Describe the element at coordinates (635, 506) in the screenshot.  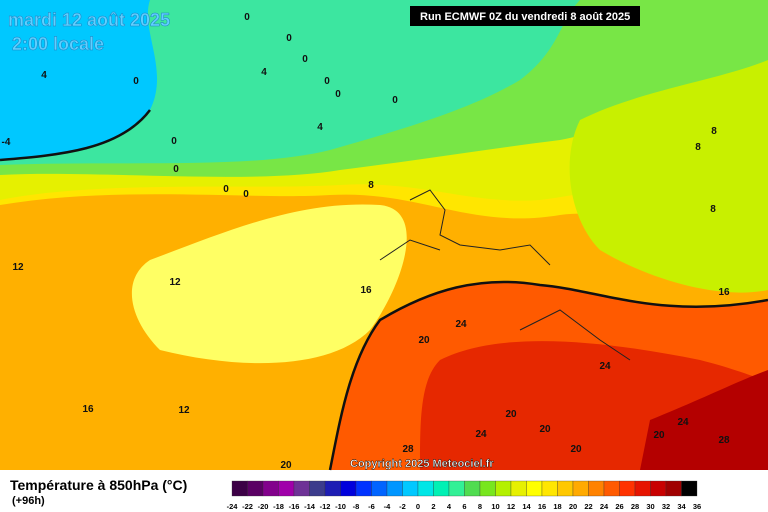
I see `scale-label: 28` at that location.